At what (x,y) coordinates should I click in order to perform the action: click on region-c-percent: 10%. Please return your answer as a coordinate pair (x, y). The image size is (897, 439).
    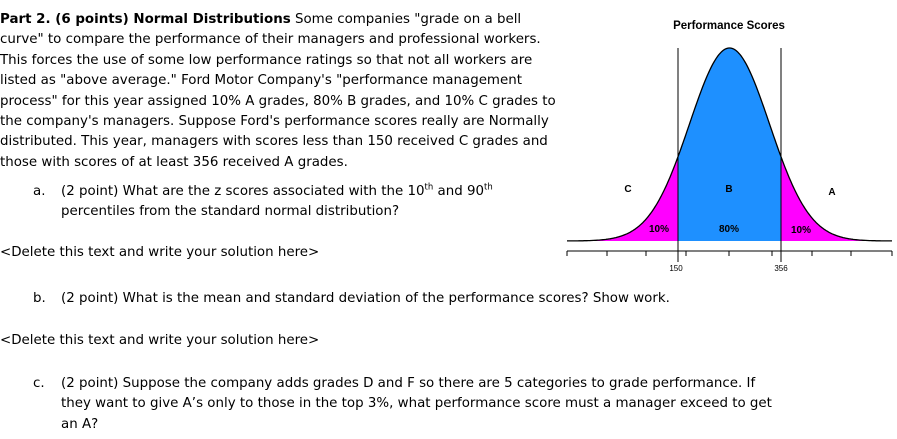
    Looking at the image, I should click on (659, 229).